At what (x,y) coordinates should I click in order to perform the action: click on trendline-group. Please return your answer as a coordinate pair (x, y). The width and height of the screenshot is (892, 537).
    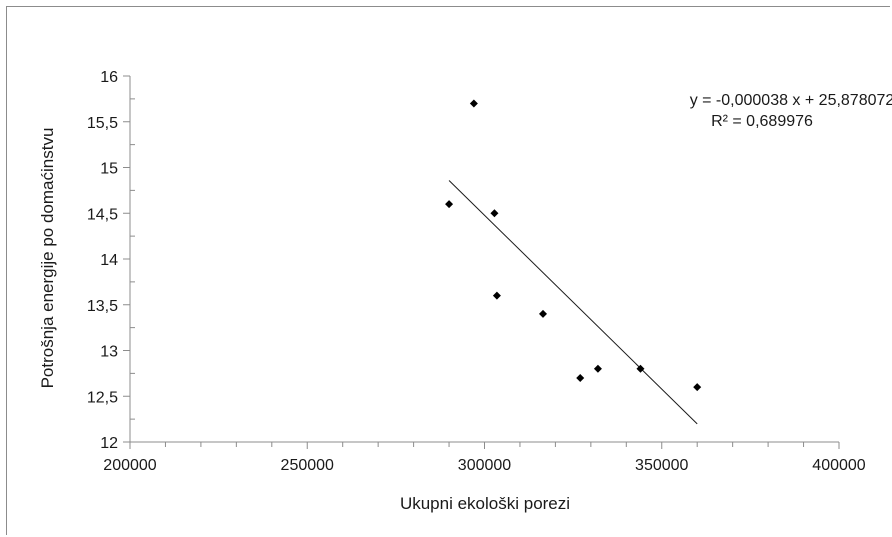
    Looking at the image, I should click on (573, 302).